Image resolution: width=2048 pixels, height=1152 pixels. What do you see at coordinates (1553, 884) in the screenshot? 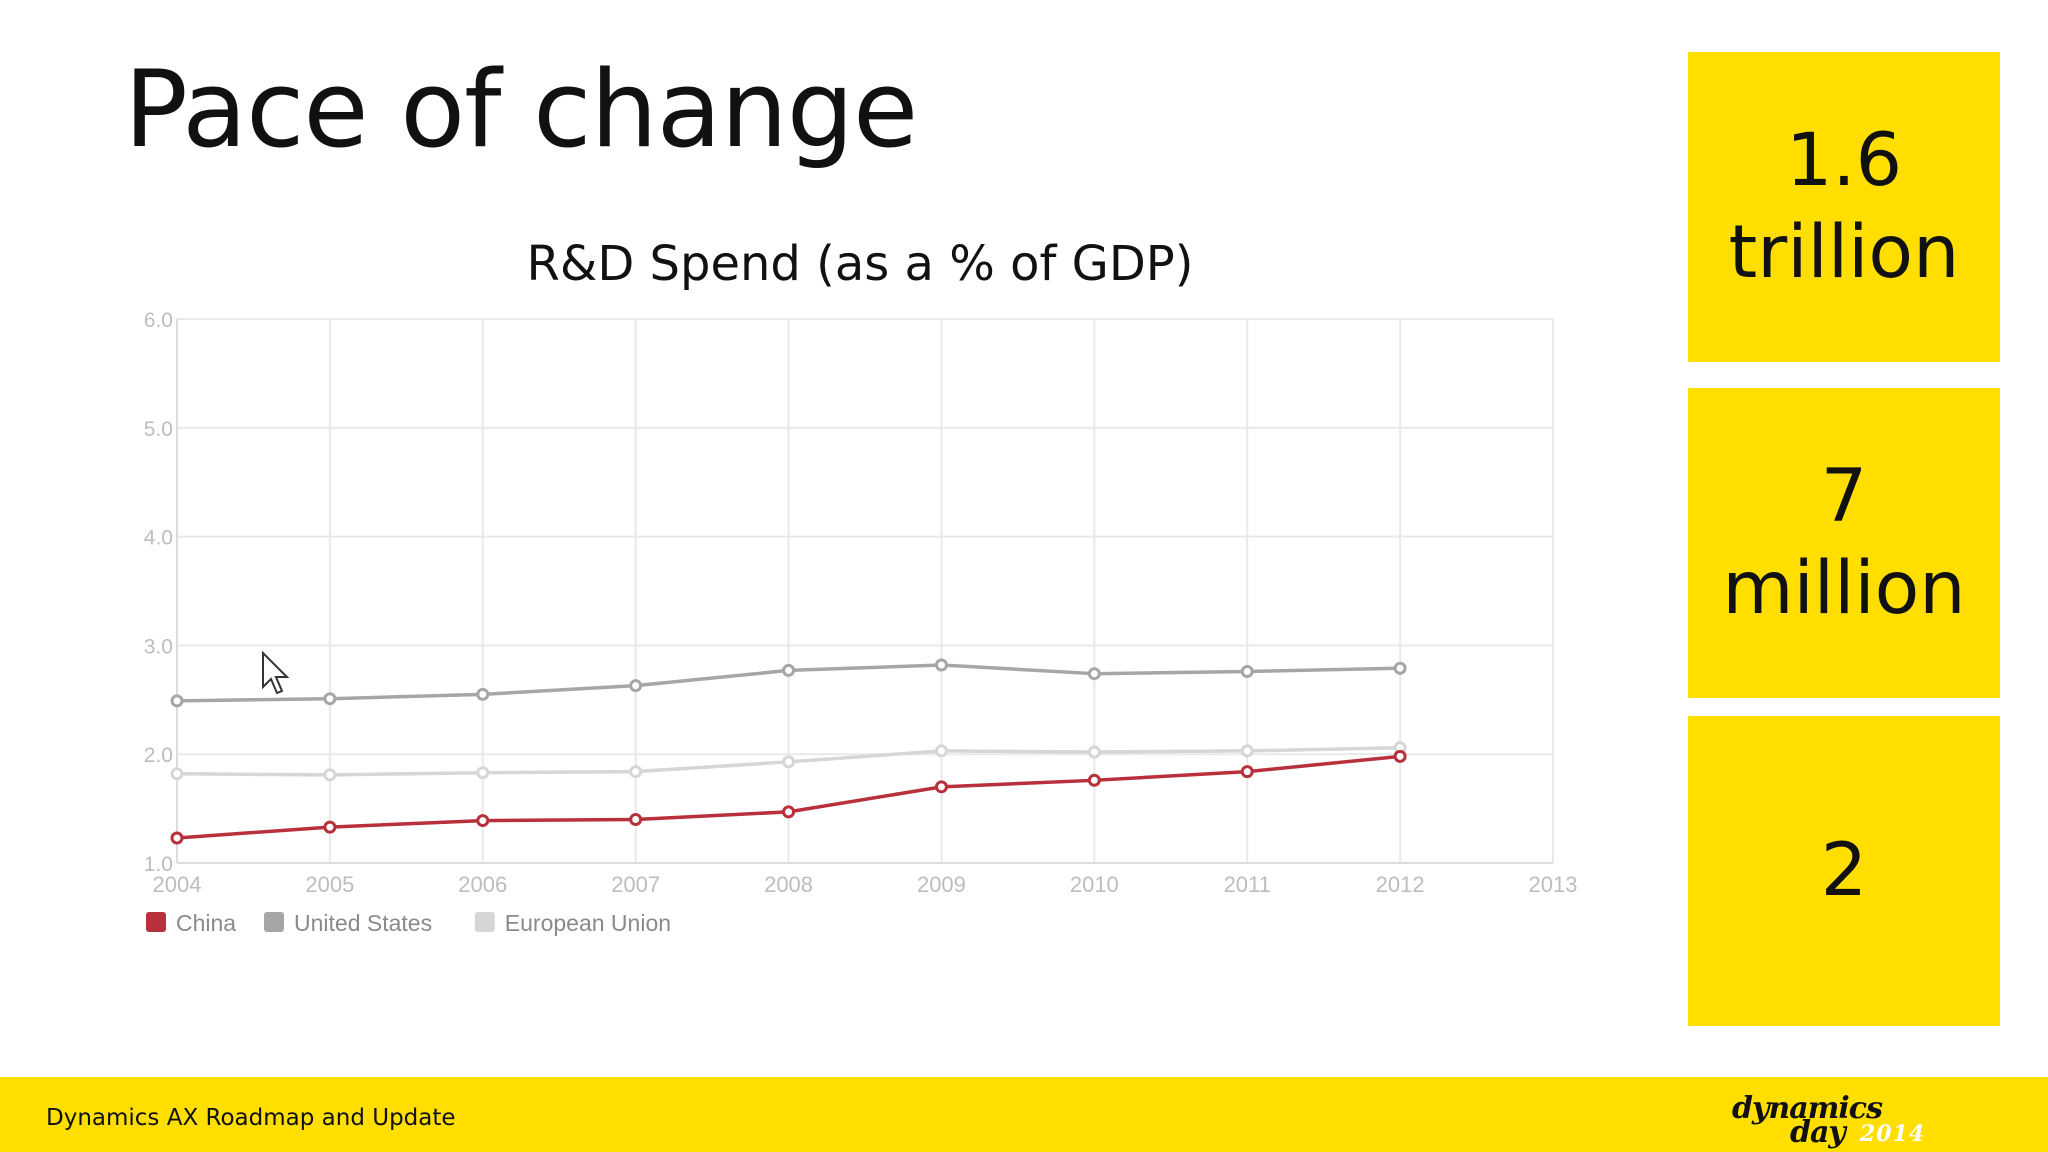
I see `x-tick-label: 2013` at bounding box center [1553, 884].